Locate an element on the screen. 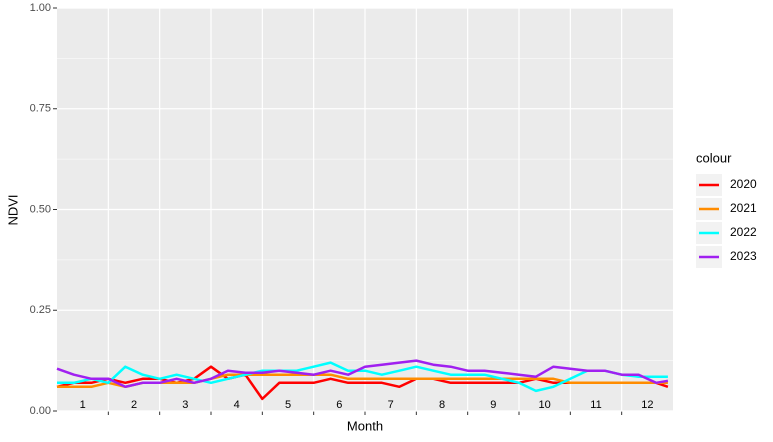 Image resolution: width=773 pixels, height=442 pixels. x-tick-label: 8 is located at coordinates (442, 405).